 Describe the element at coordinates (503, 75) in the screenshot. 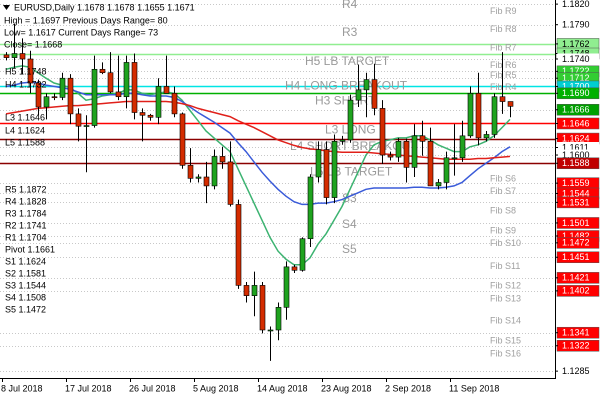

I see `fib-label: Fib R5` at that location.